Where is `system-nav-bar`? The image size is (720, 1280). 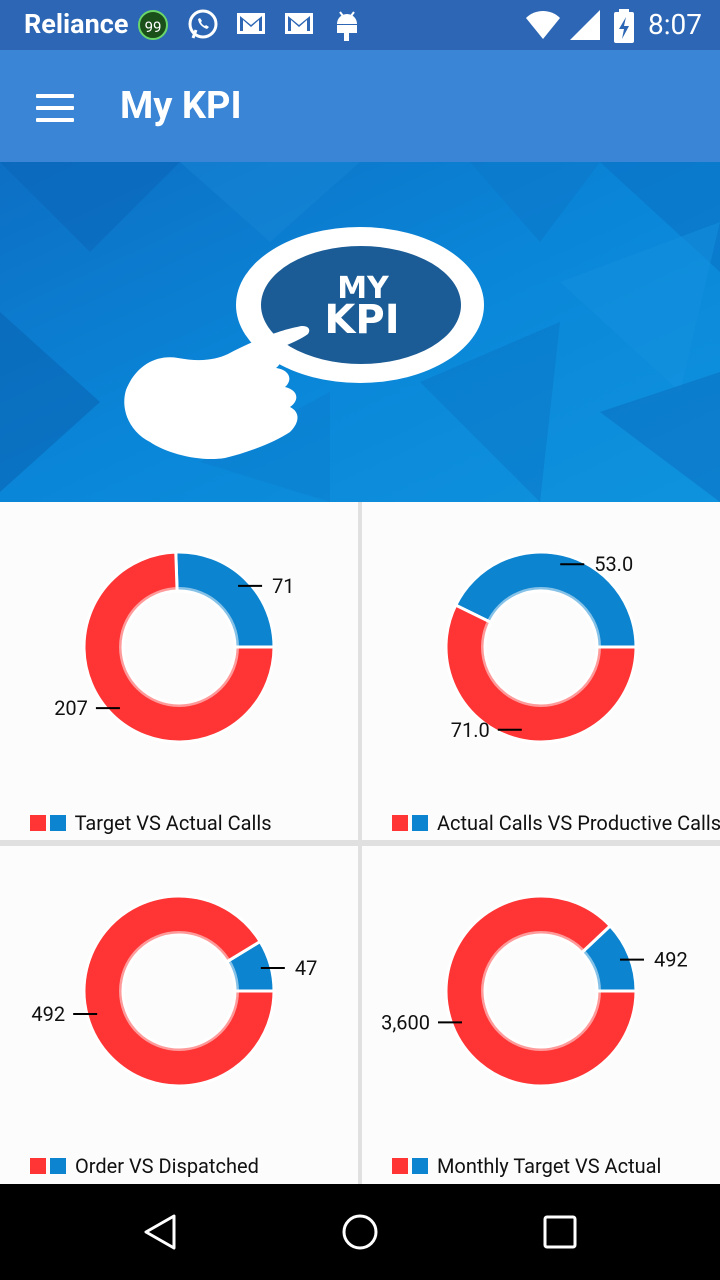
system-nav-bar is located at coordinates (360, 1232).